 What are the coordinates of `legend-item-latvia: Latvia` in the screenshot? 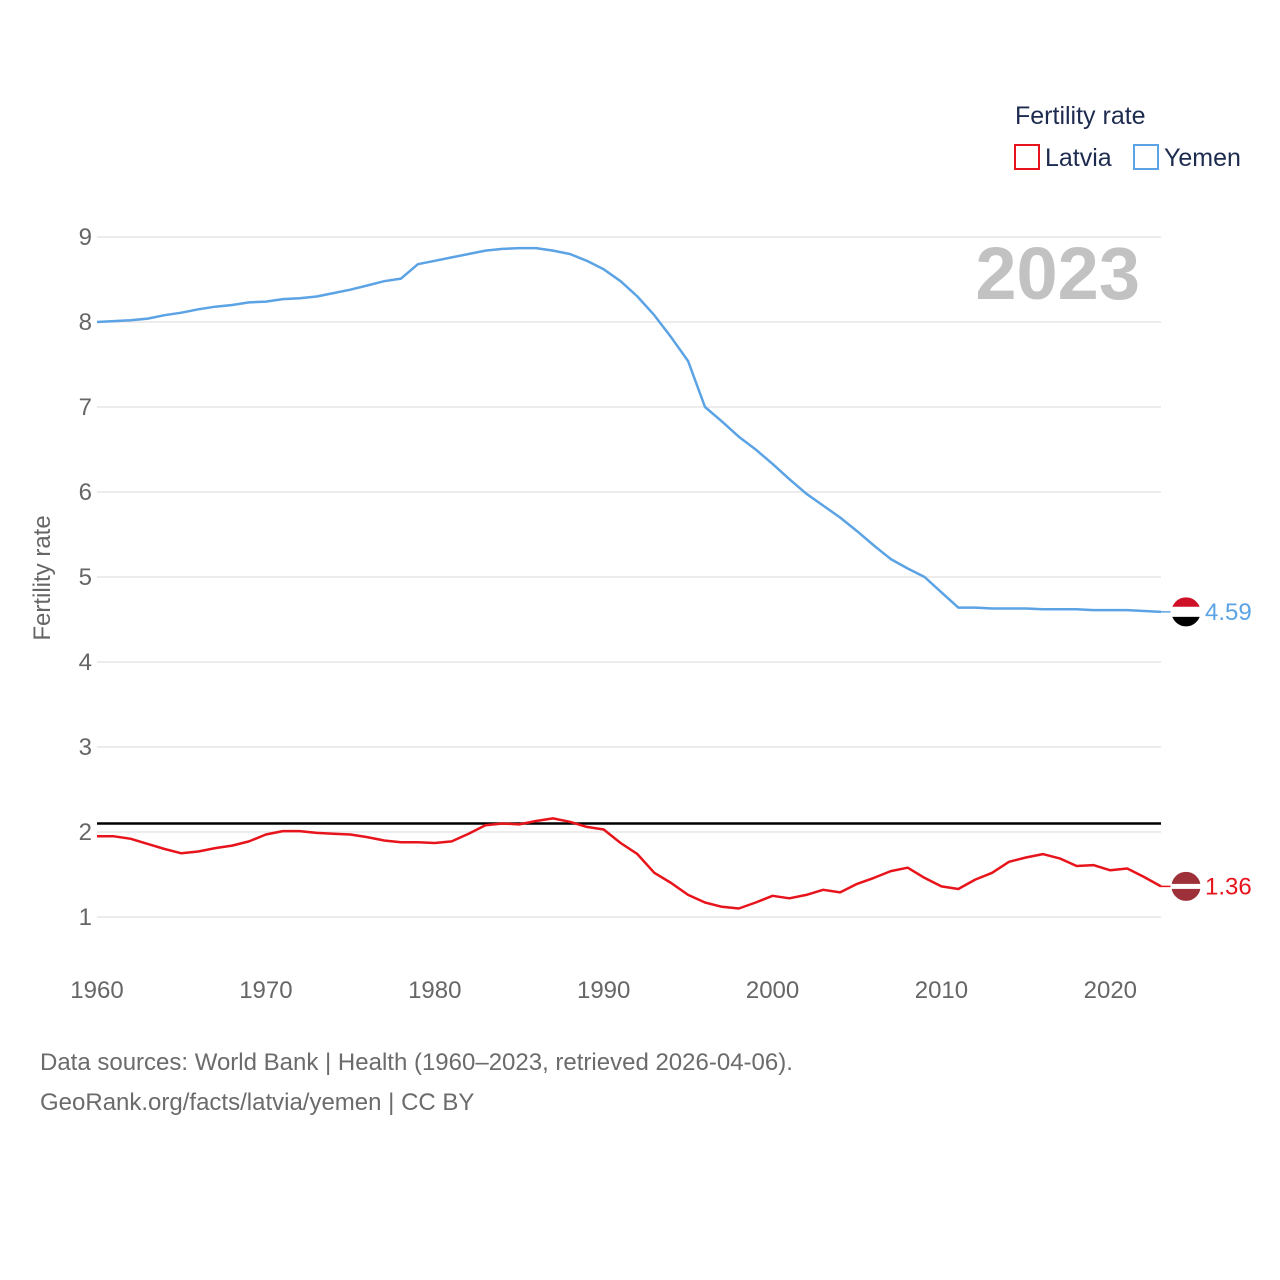 It's located at (1063, 158).